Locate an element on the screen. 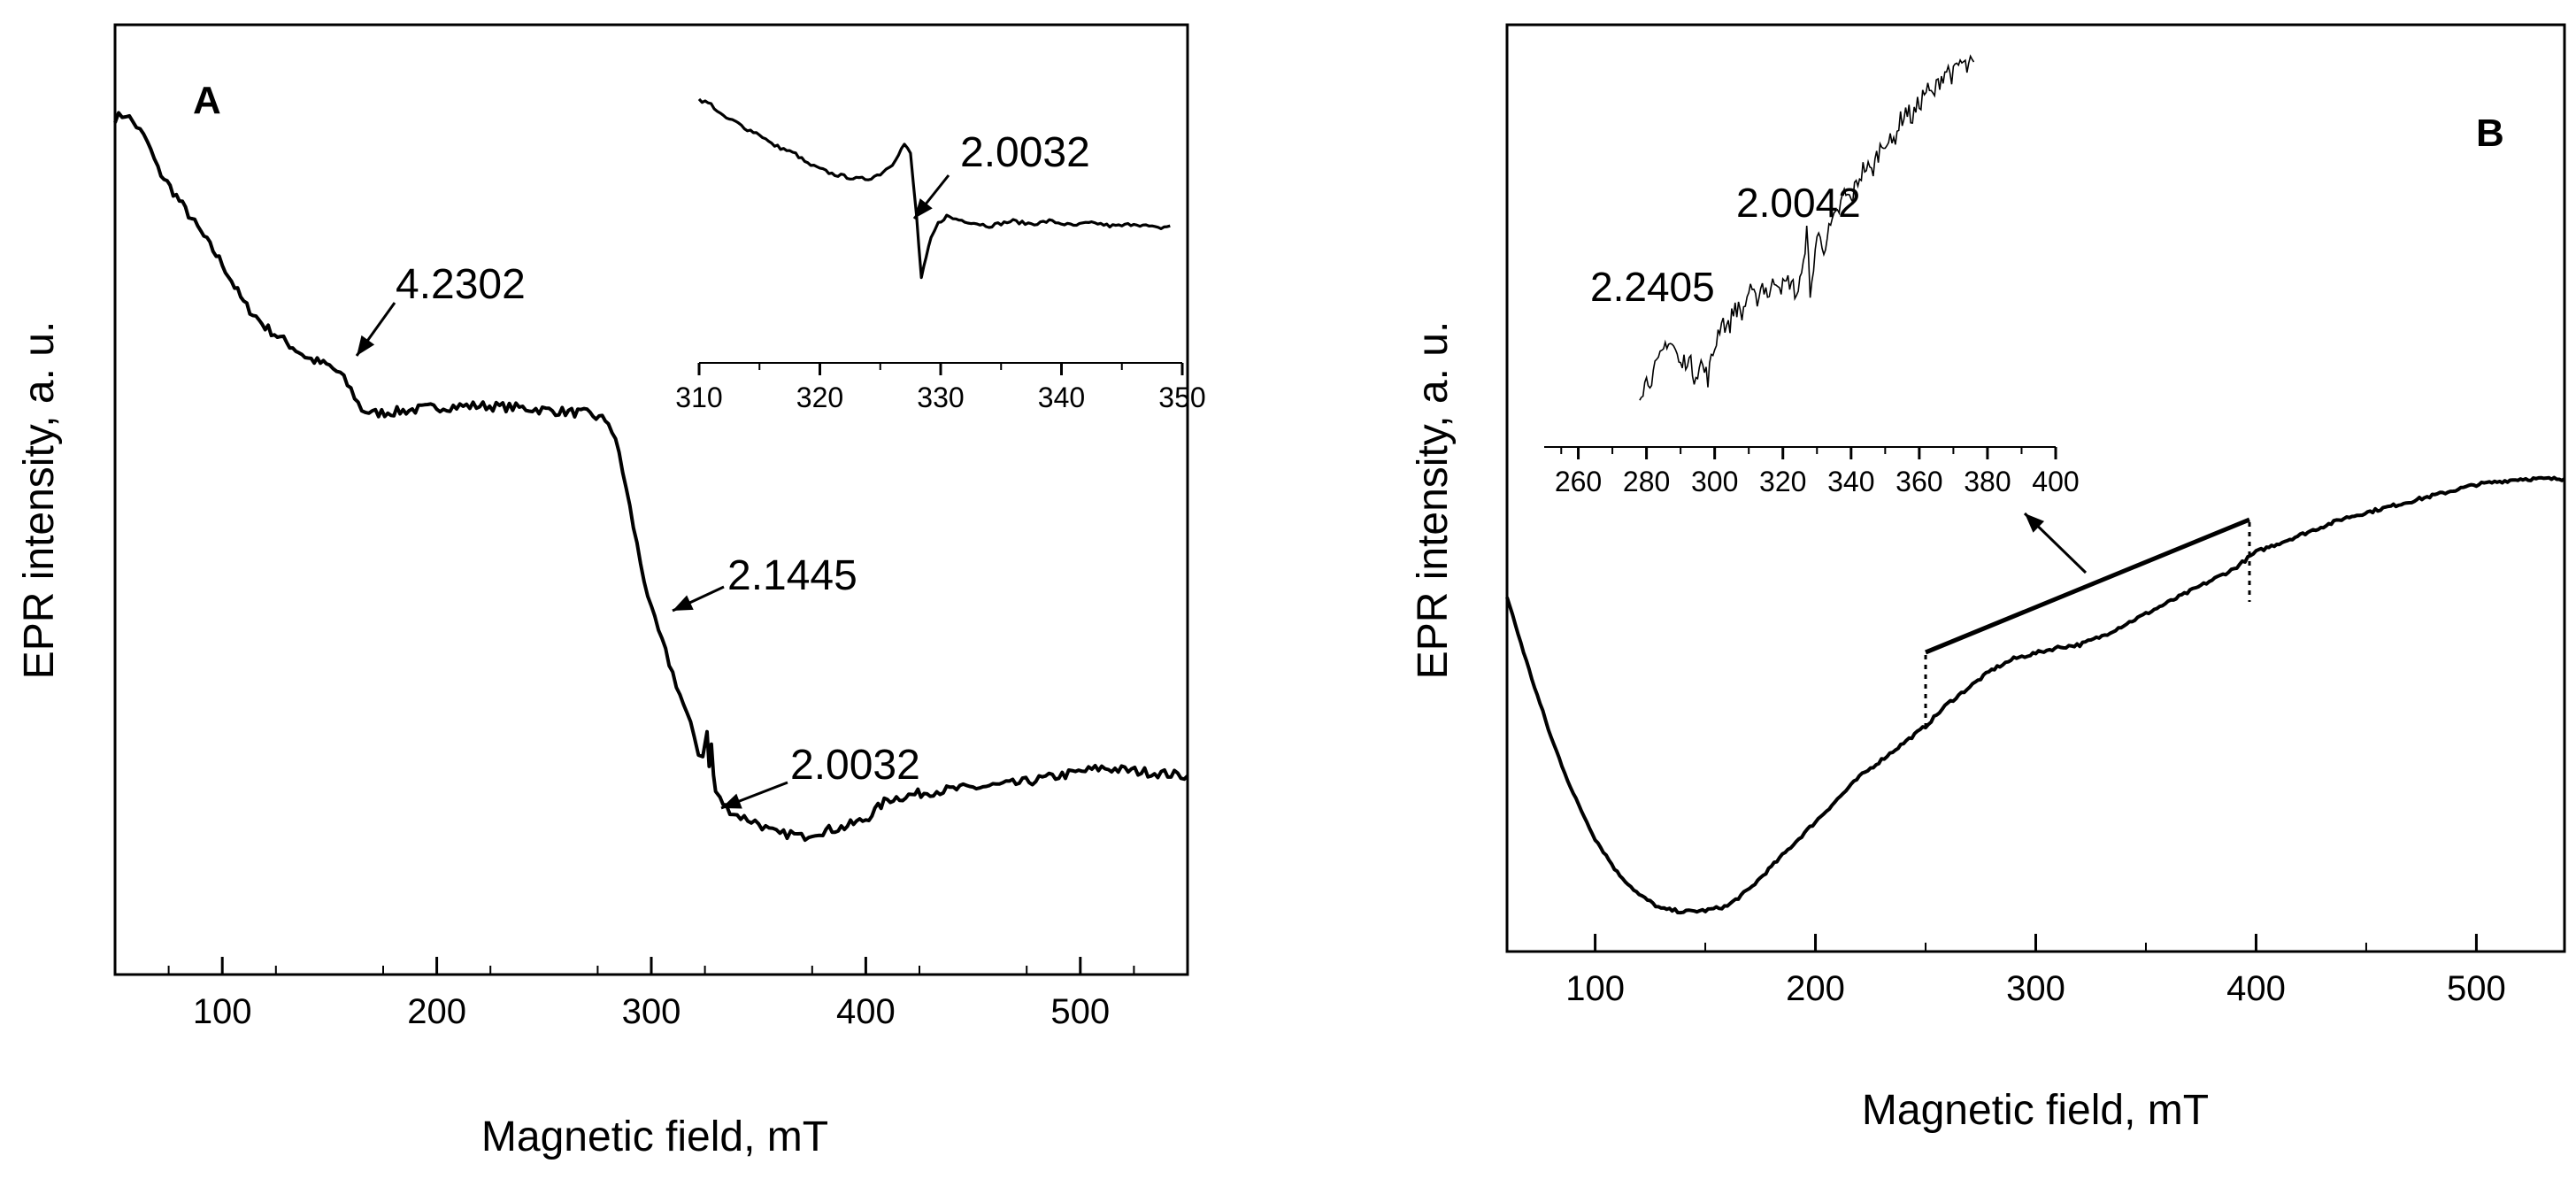  panel-a-inset-arrow is located at coordinates (931, 197).